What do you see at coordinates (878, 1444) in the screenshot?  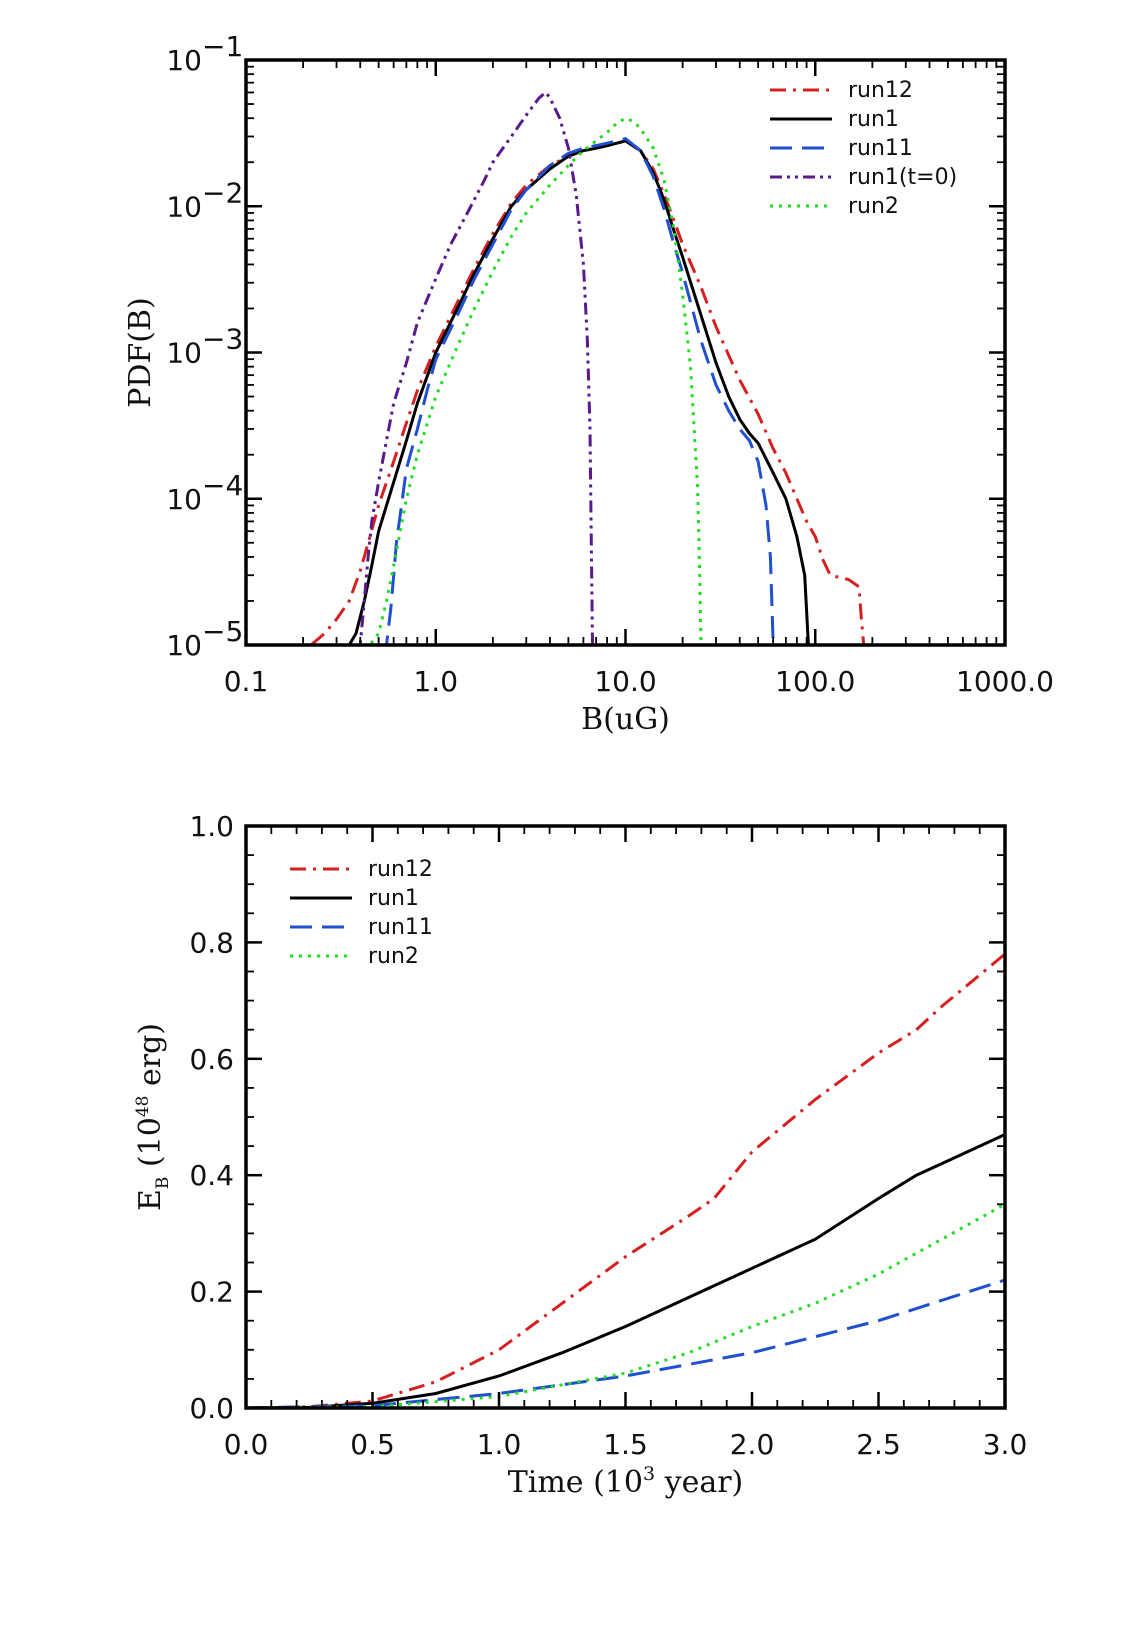 I see `x-tick-label: 2.5` at bounding box center [878, 1444].